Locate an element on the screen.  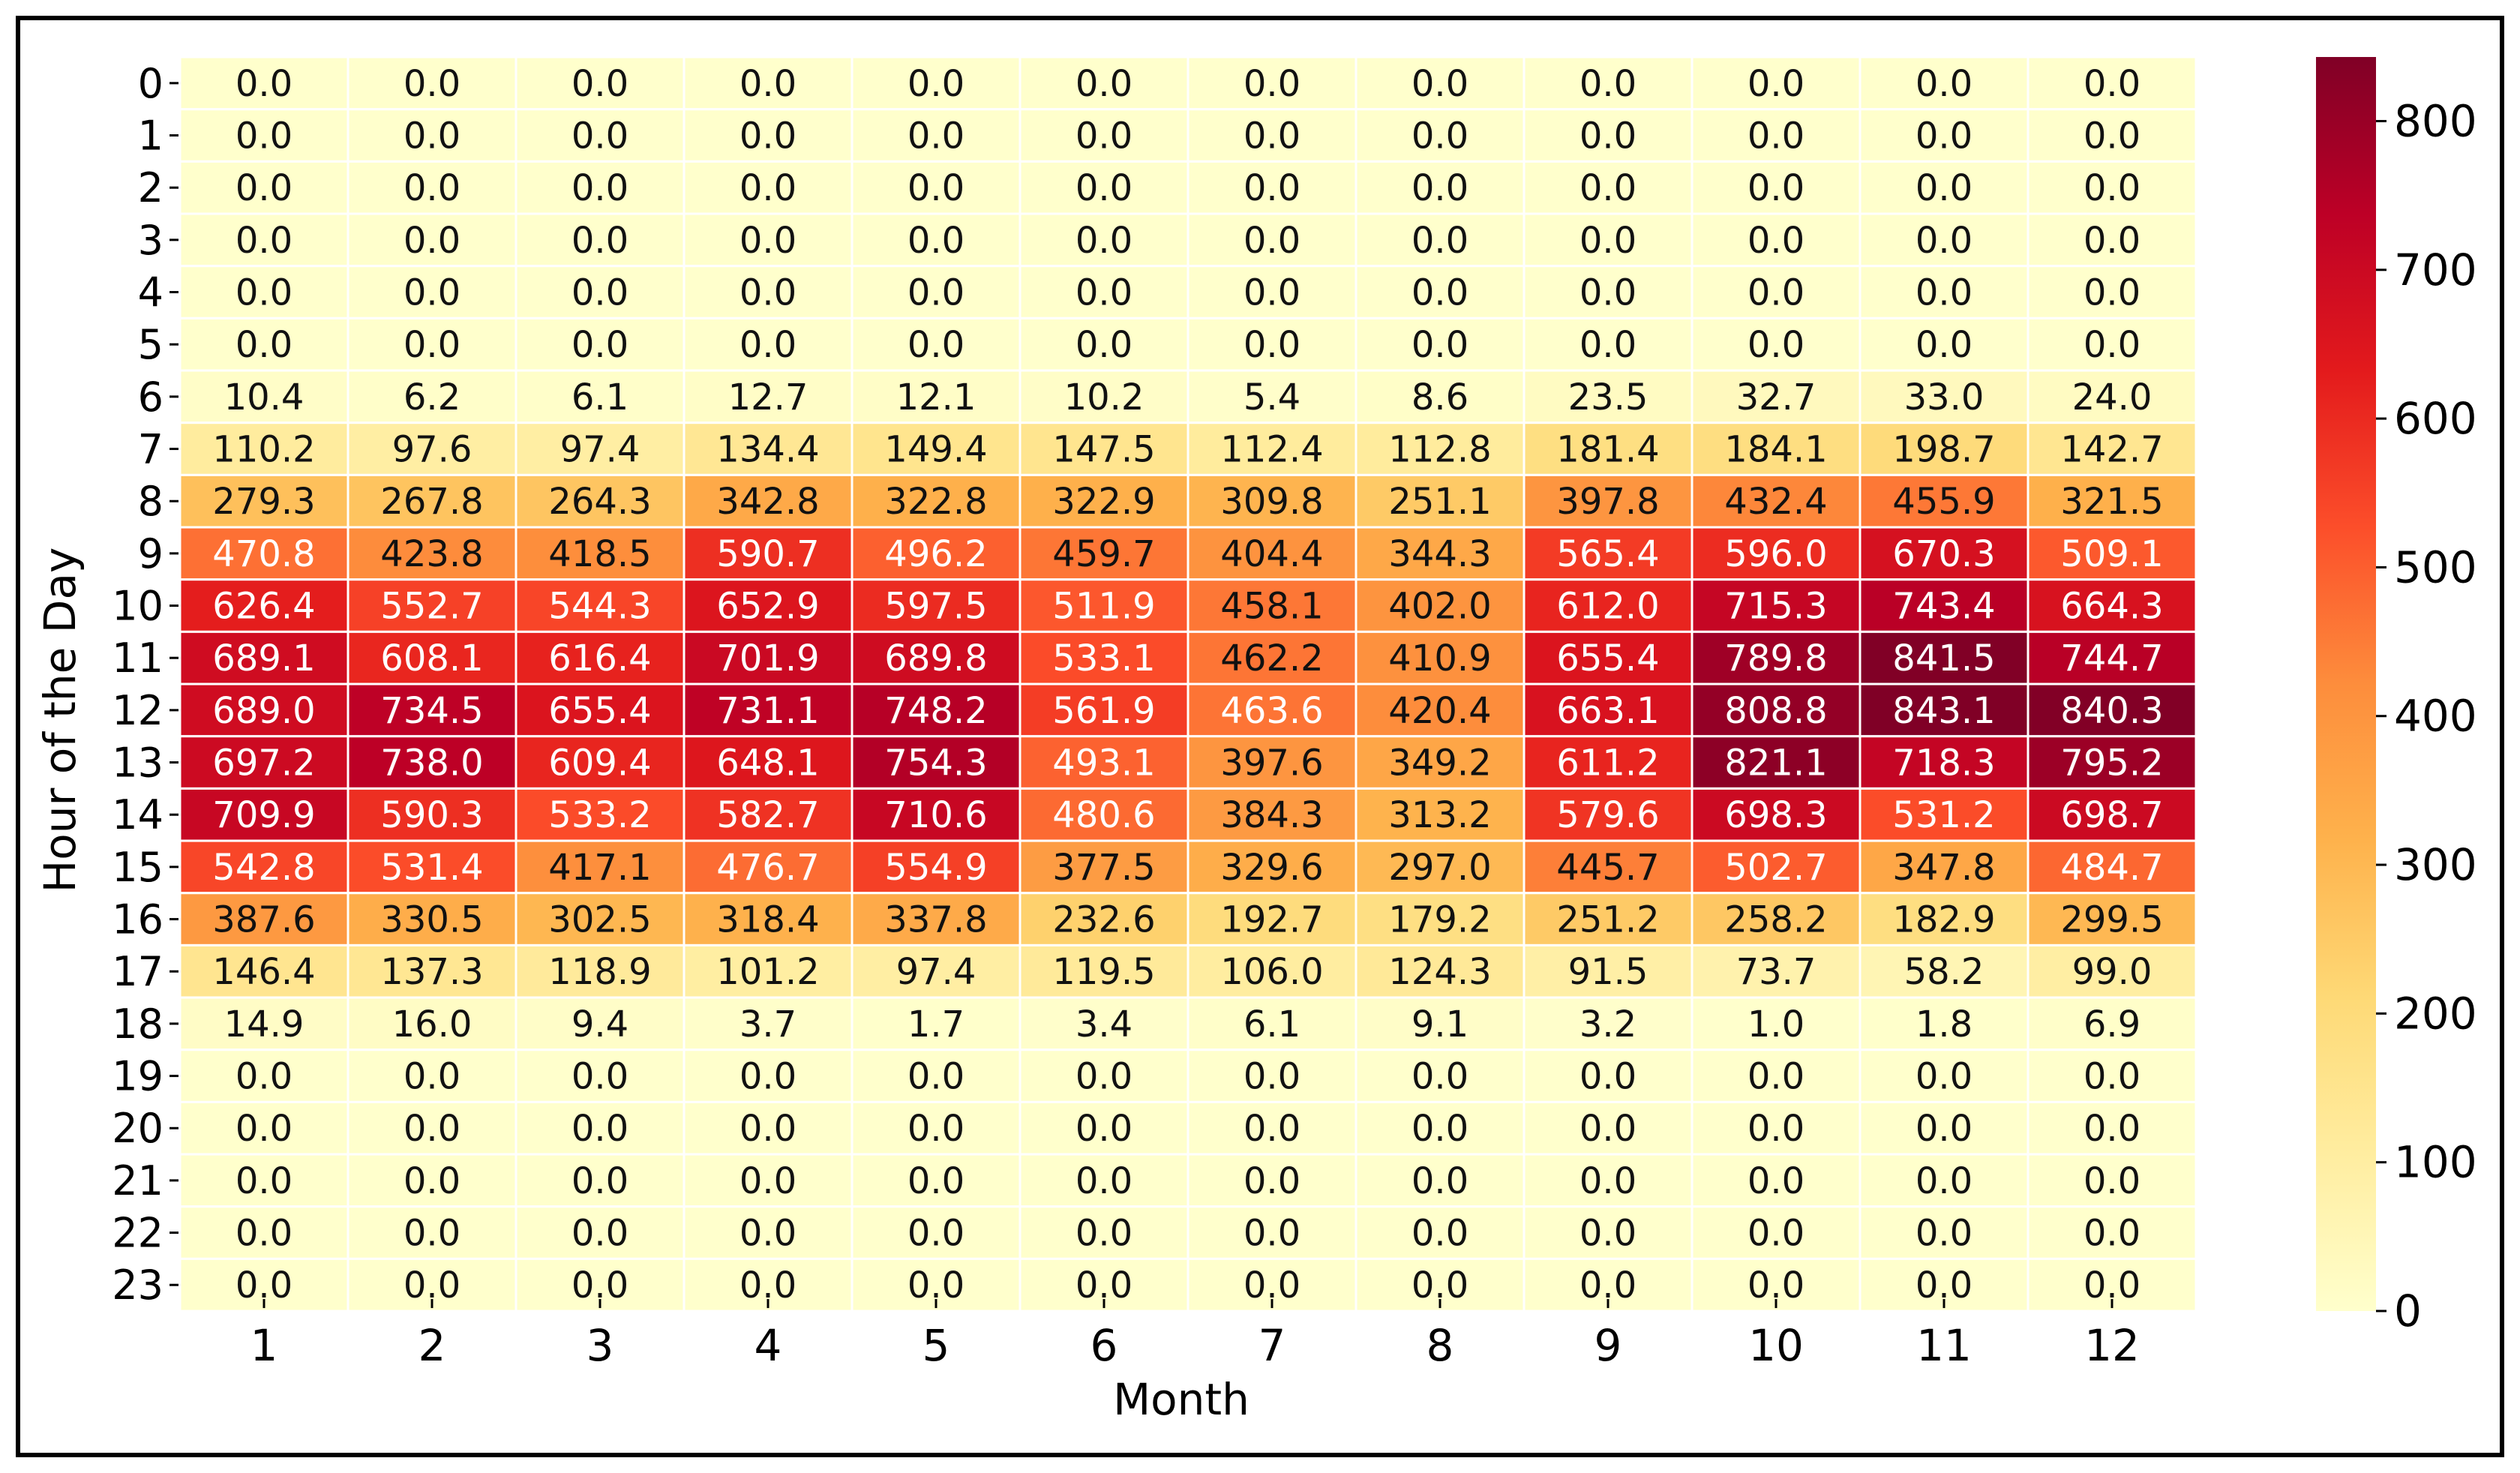
cell-value-label: 106.0 is located at coordinates (1271, 972).